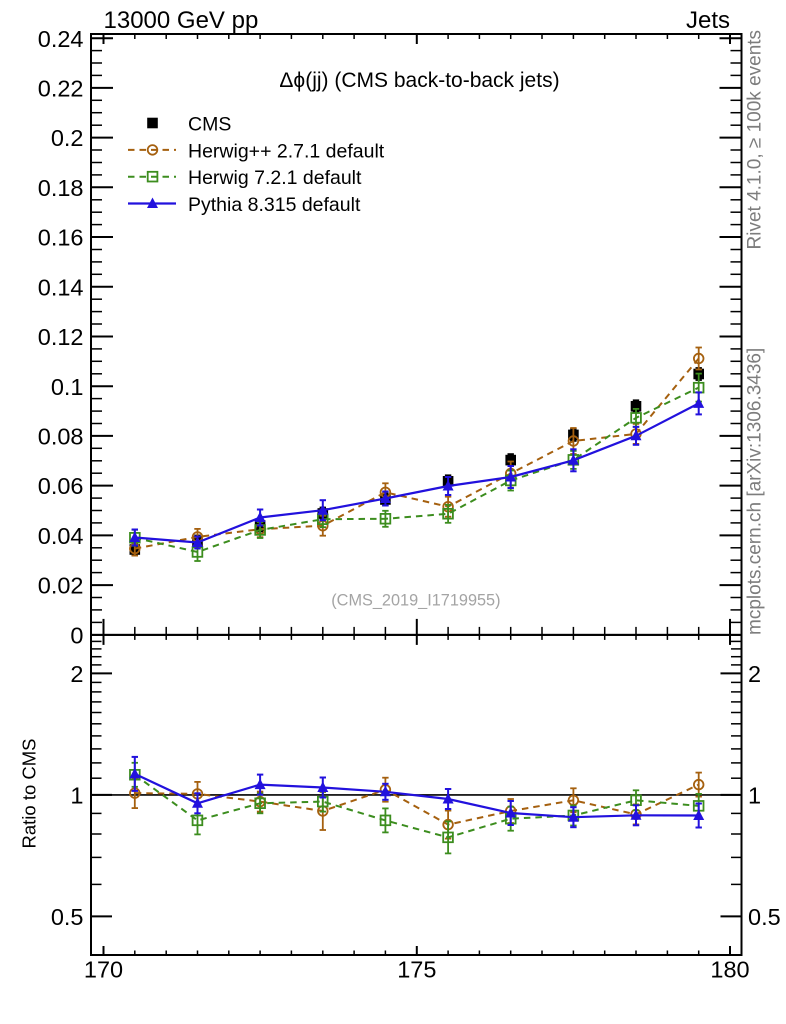 This screenshot has height=1024, width=786. Describe the element at coordinates (61, 188) in the screenshot. I see `svg-text: 0.18` at that location.